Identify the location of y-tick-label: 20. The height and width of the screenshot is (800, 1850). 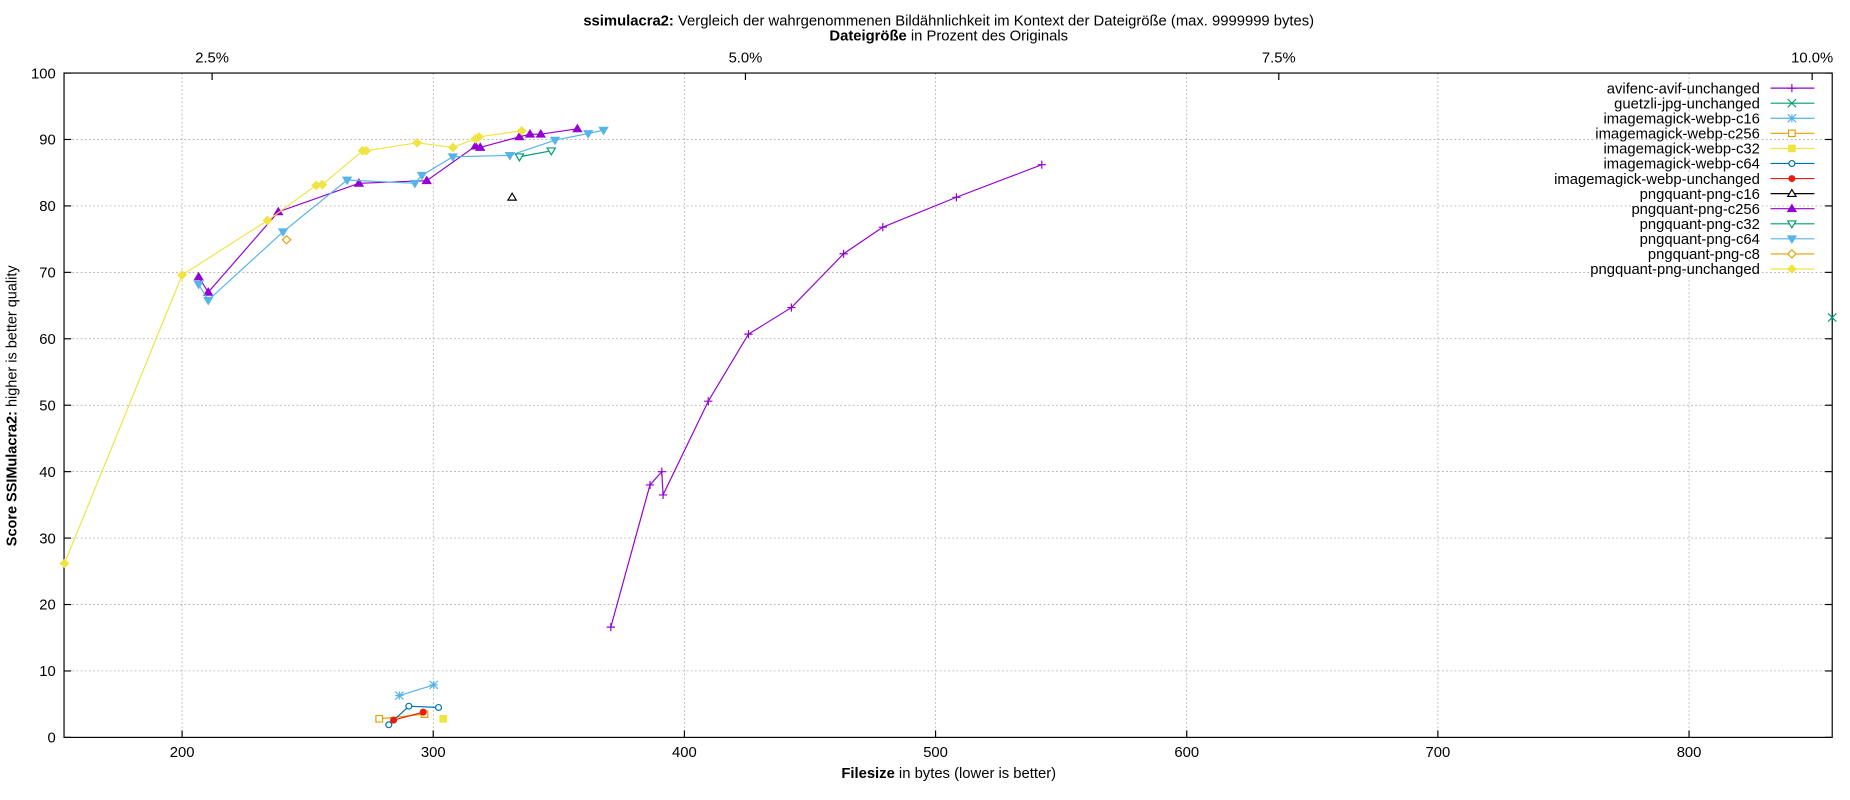
(47, 606).